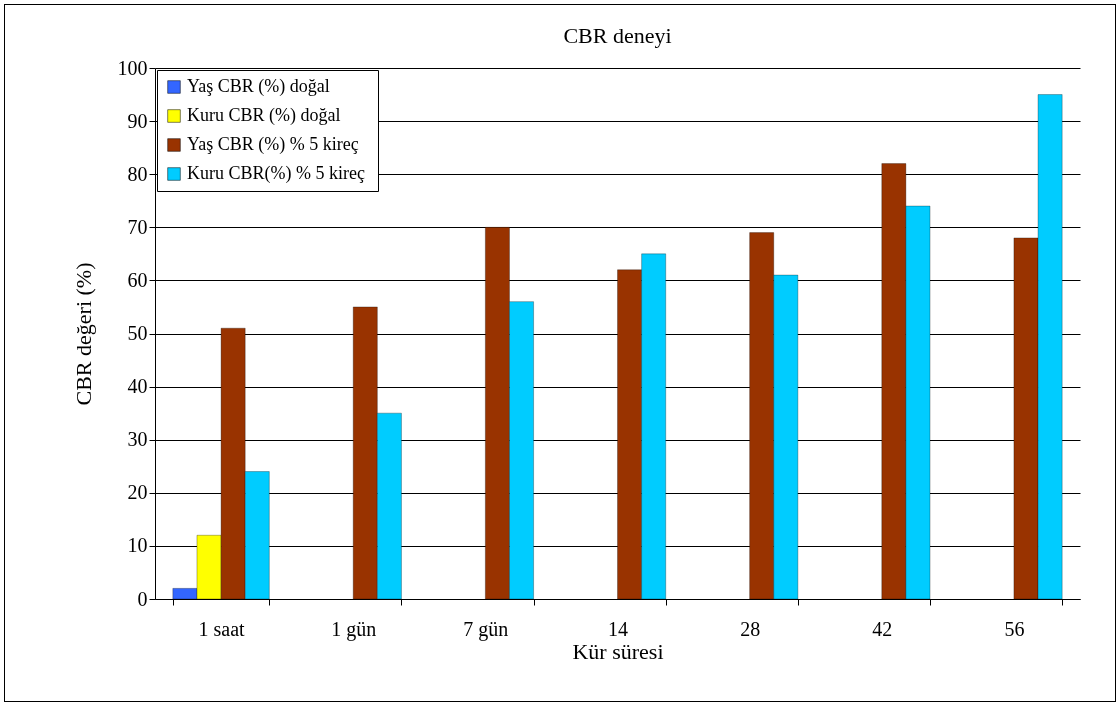 The image size is (1120, 706). I want to click on legend-label: Kuru CBR (%) doğal, so click(264, 115).